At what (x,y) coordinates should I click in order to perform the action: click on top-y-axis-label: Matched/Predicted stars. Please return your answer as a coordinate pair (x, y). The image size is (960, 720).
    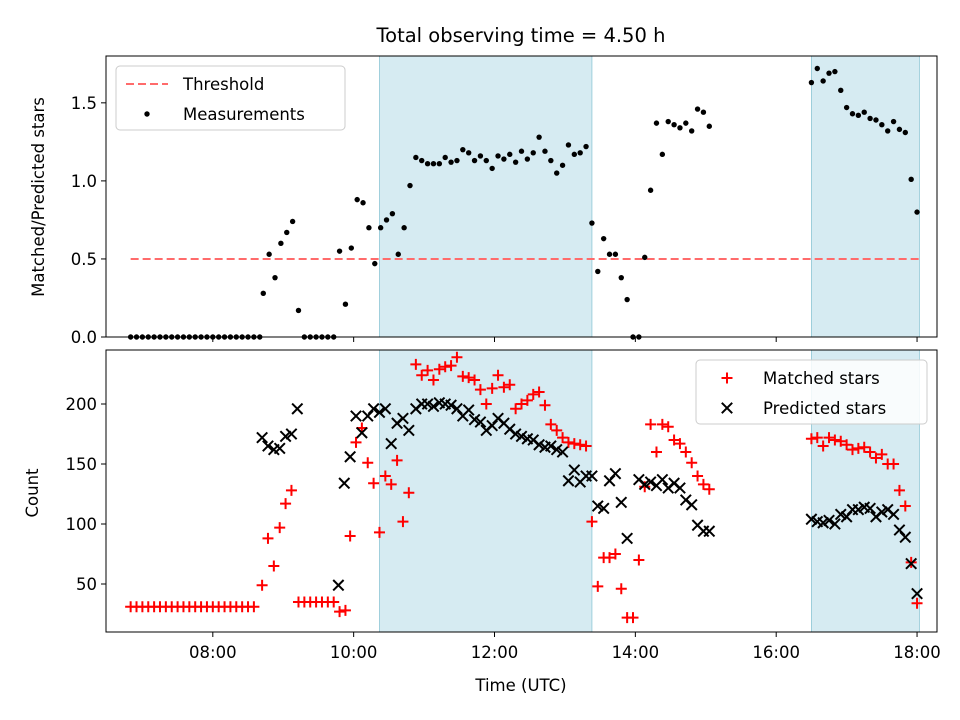
    Looking at the image, I should click on (38, 197).